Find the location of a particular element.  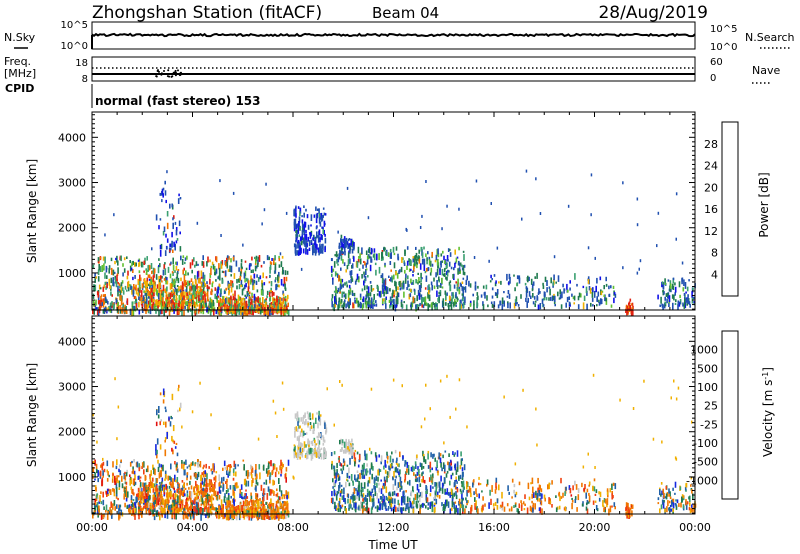

nsearch-label: N.Search is located at coordinates (770, 37).